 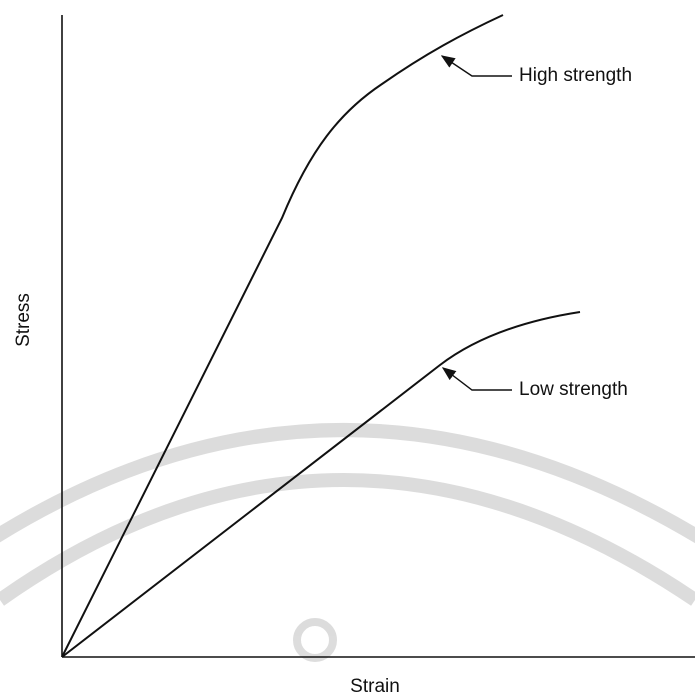 What do you see at coordinates (476, 66) in the screenshot?
I see `high-strength-leader` at bounding box center [476, 66].